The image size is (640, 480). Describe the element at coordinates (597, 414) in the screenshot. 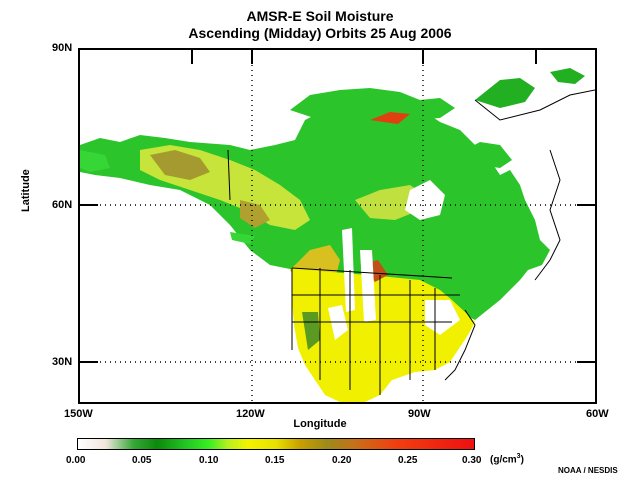

I see `lon-tick-60w: 60W` at that location.